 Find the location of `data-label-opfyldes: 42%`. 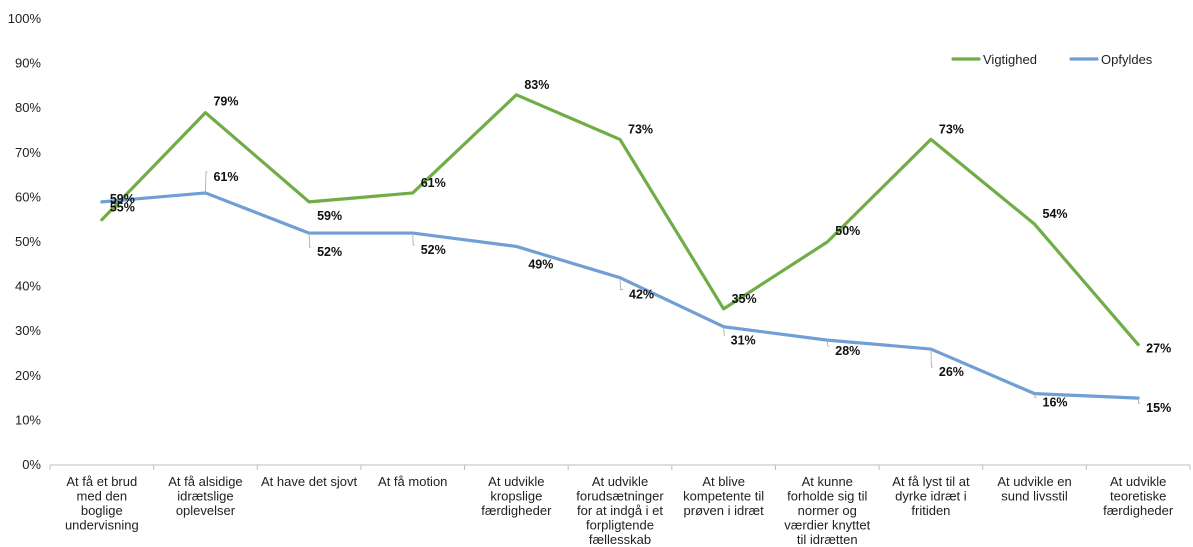

data-label-opfyldes: 42% is located at coordinates (641, 295).